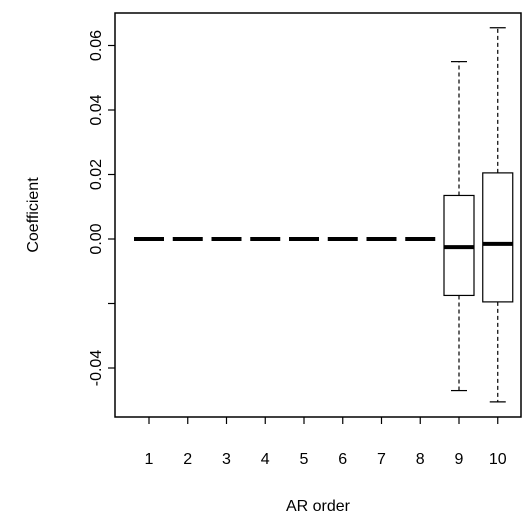 This screenshot has height=520, width=529. What do you see at coordinates (96, 368) in the screenshot?
I see `y-tick-label: -0.04` at bounding box center [96, 368].